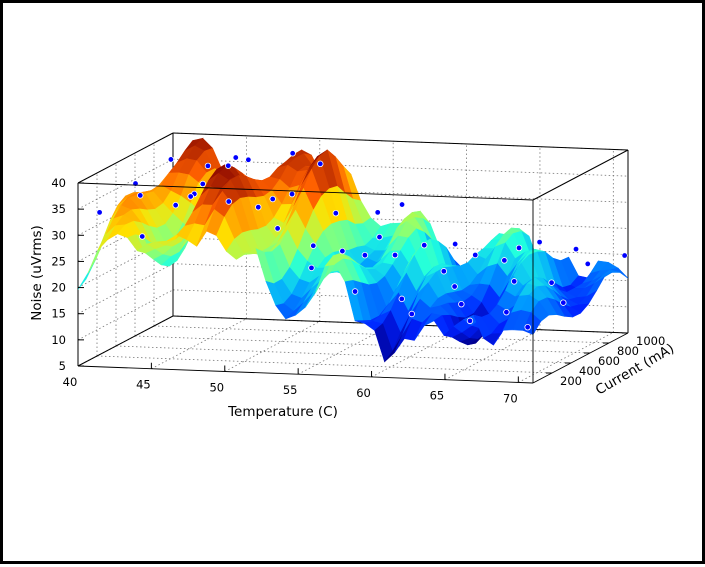  I want to click on z-tick-label: 20, so click(58, 288).